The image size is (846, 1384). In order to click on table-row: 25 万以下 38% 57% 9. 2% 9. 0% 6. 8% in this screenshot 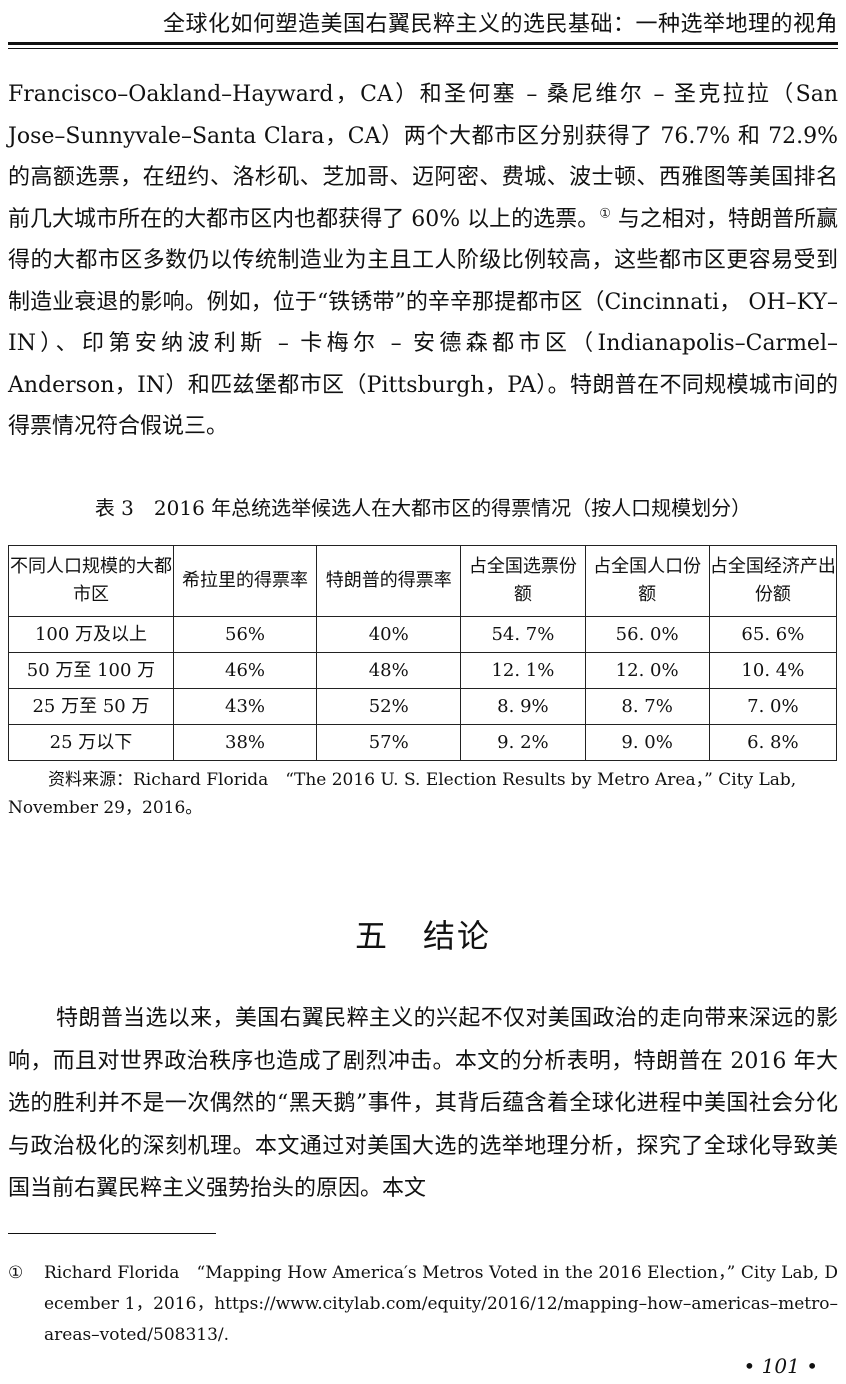, I will do `click(423, 742)`.